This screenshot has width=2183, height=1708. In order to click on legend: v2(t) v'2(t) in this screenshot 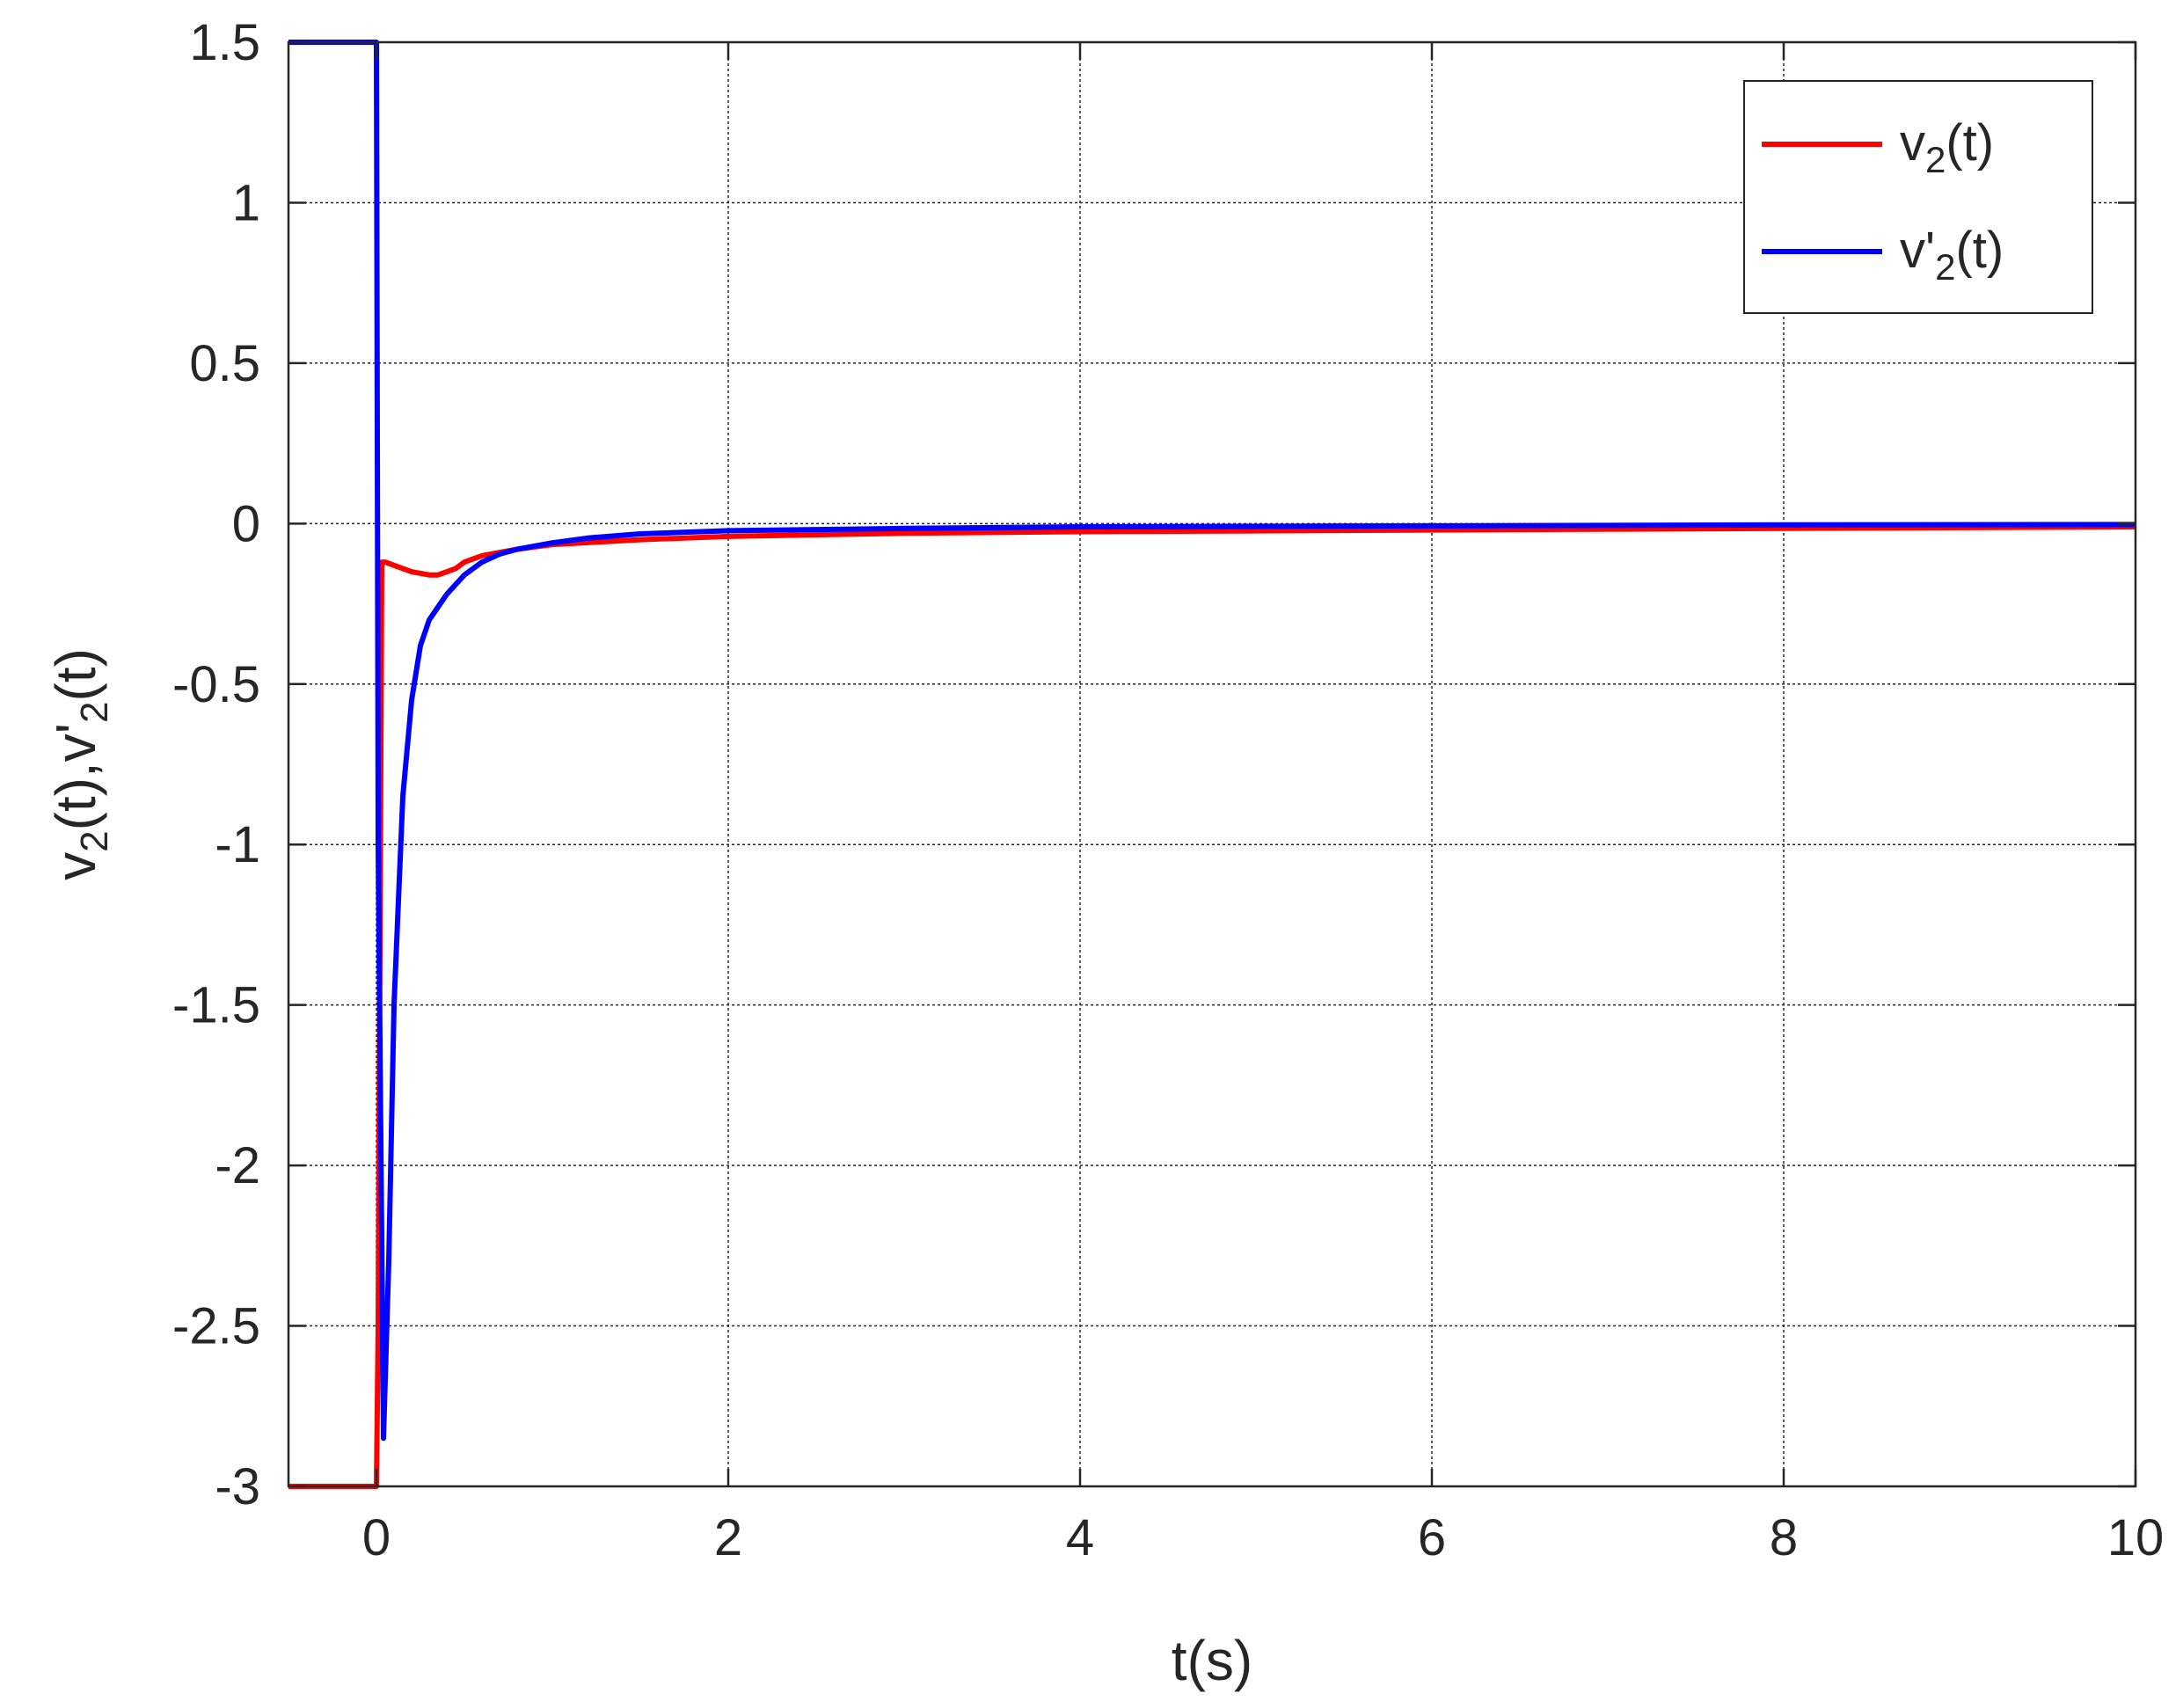, I will do `click(1918, 197)`.